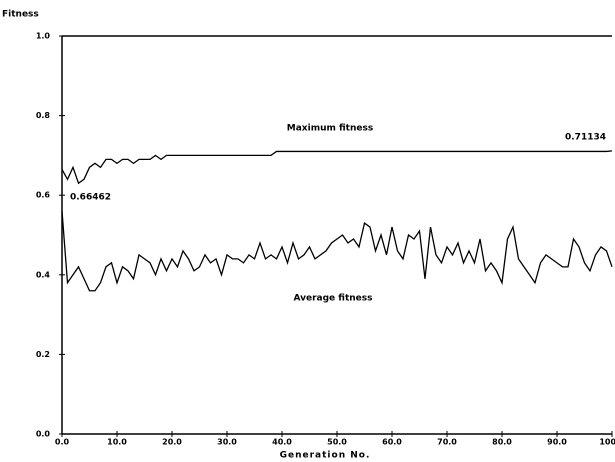  What do you see at coordinates (325, 456) in the screenshot?
I see `x-axis-label: Generation No.` at bounding box center [325, 456].